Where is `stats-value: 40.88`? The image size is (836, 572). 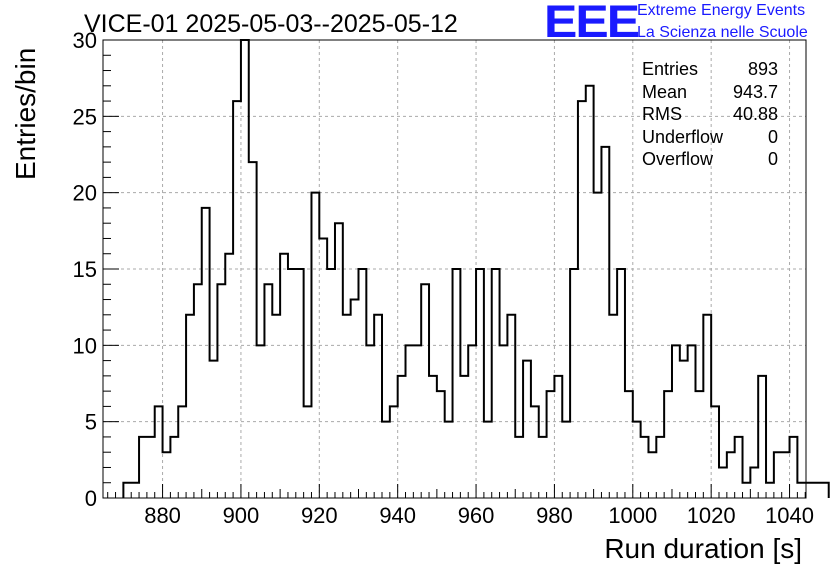
stats-value: 40.88 is located at coordinates (755, 114).